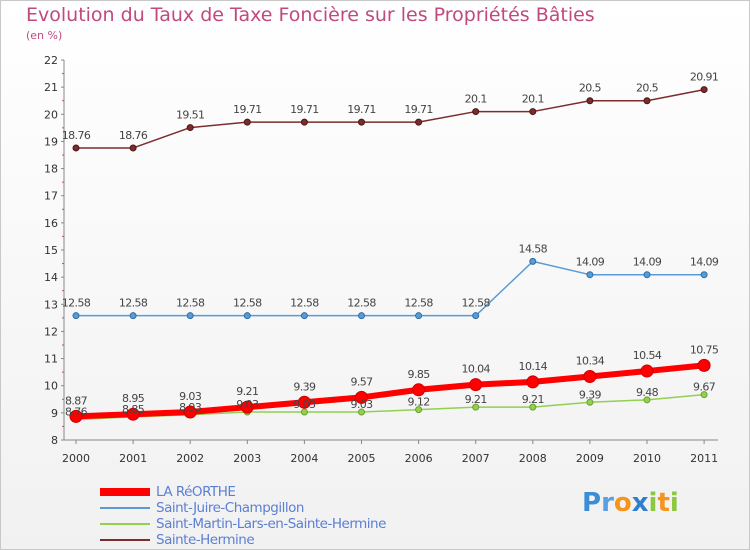  I want to click on x-tick-label: 2000, so click(76, 458).